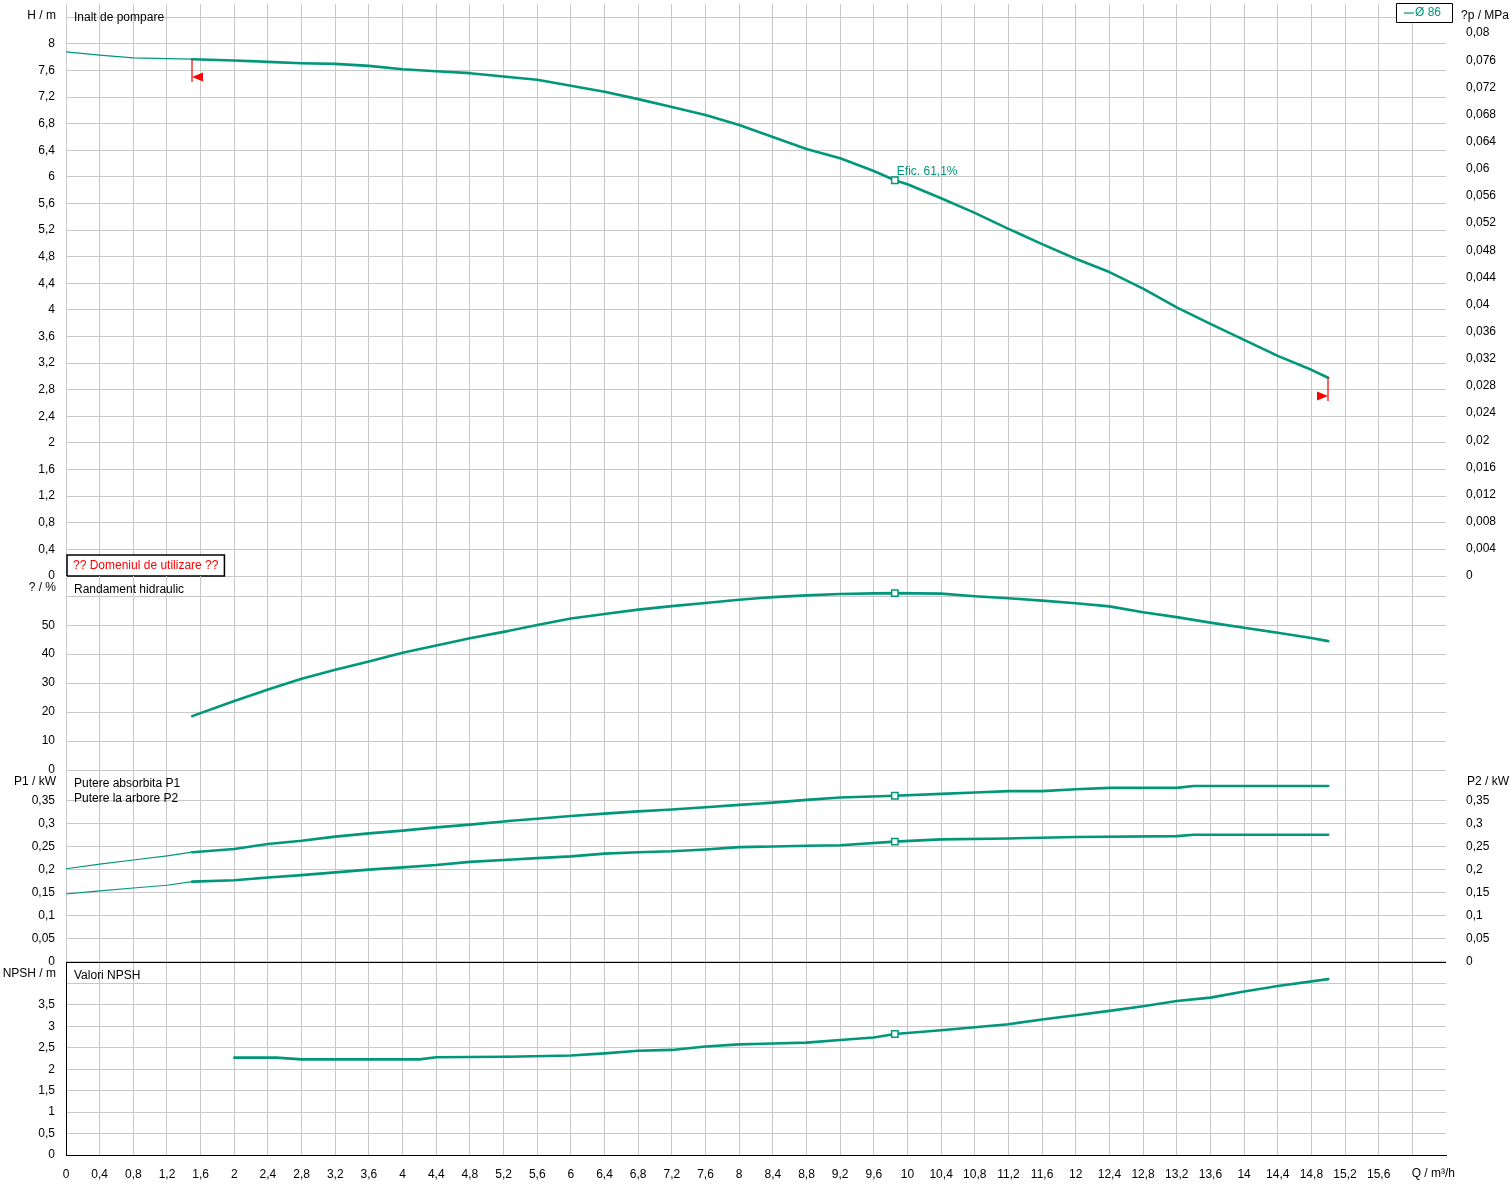 The width and height of the screenshot is (1512, 1184). Describe the element at coordinates (47, 149) in the screenshot. I see `y-tick-label: 6,4` at that location.